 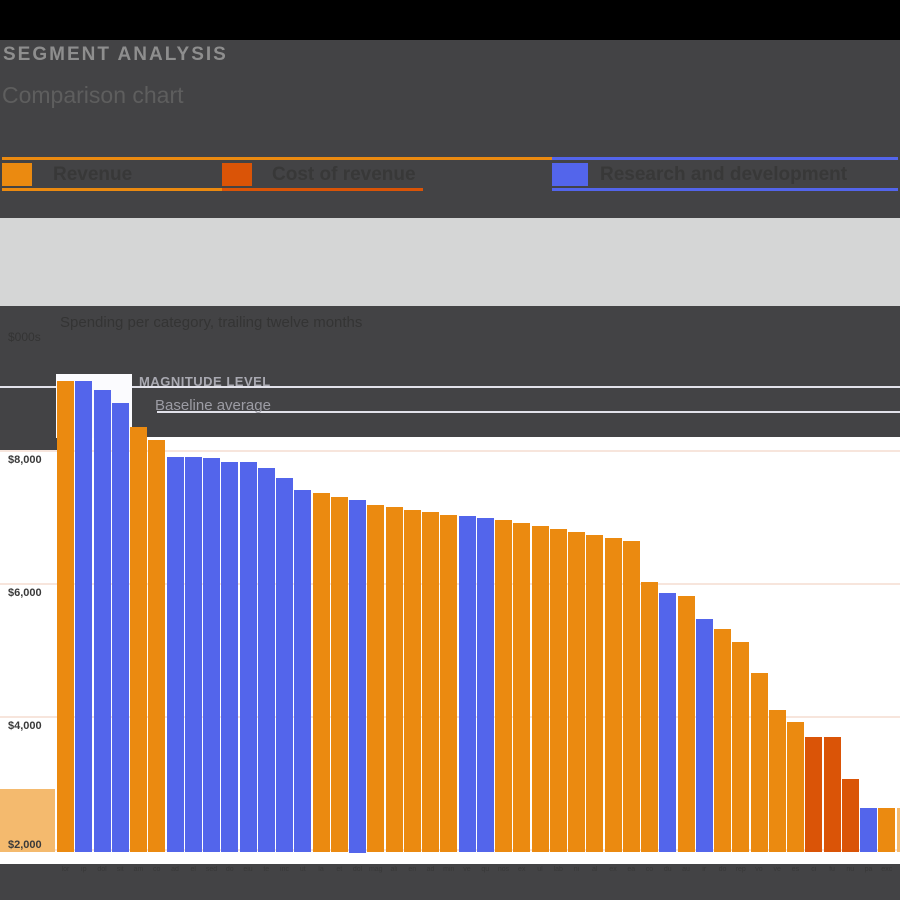 What do you see at coordinates (485, 869) in the screenshot?
I see `x-tick-label: qu` at bounding box center [485, 869].